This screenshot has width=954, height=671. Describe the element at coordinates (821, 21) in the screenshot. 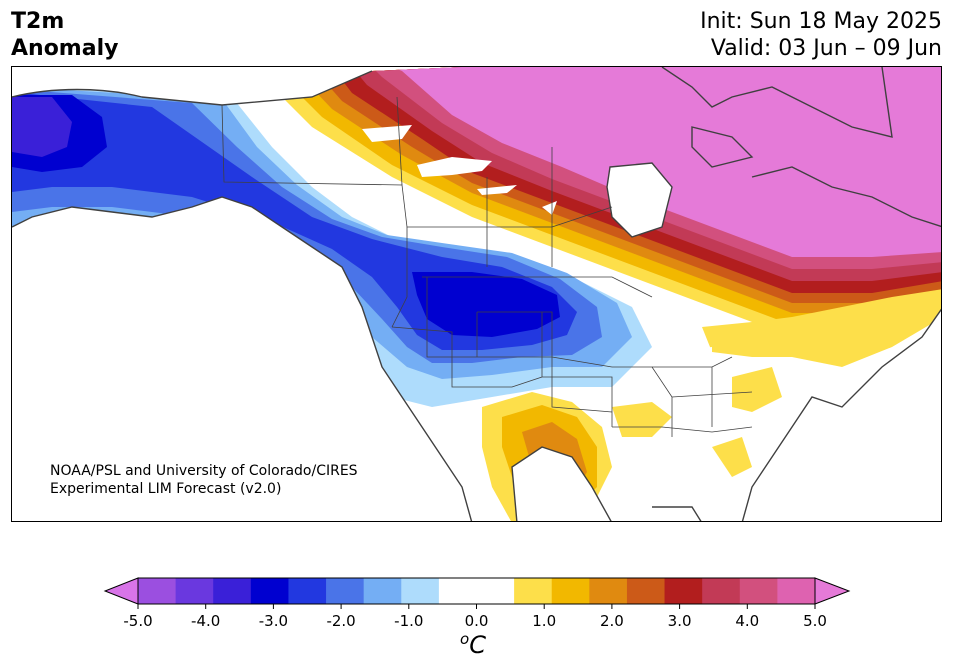

I see `init-date: Init: Sun 18 May 2025` at that location.